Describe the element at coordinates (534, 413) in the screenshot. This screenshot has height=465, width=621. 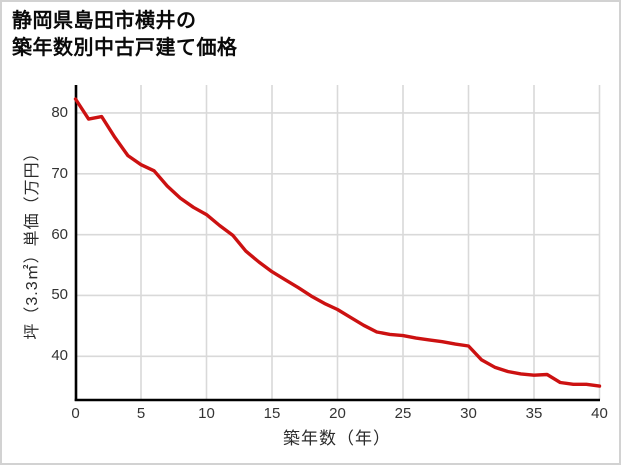
I see `x-tick-label: 35` at that location.